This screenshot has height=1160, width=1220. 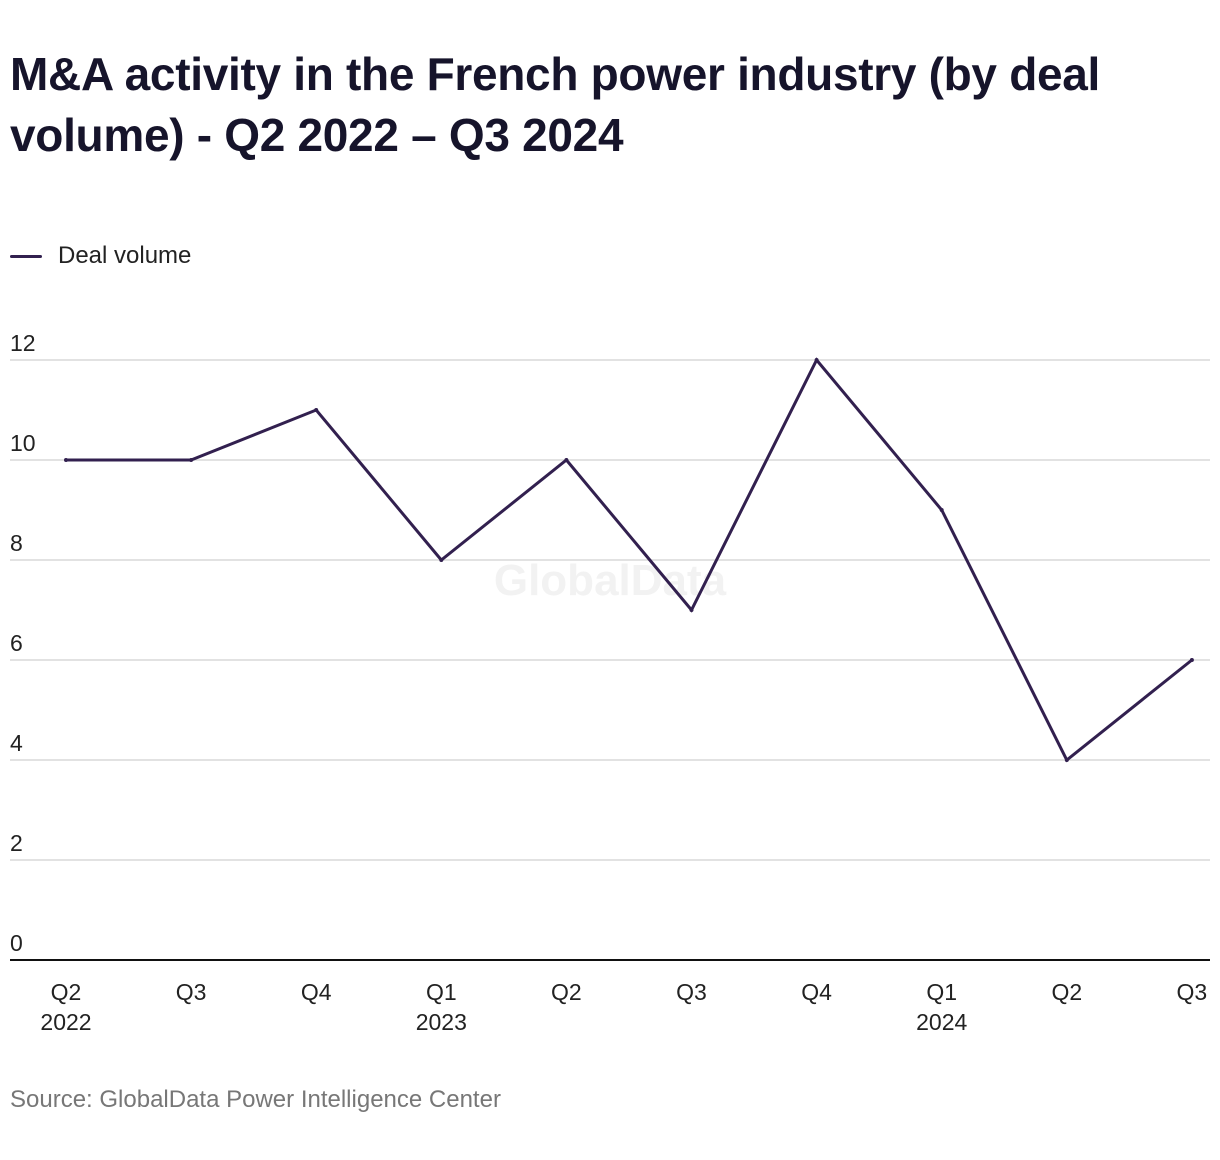 I want to click on y-tick-label: 6, so click(x=16, y=643).